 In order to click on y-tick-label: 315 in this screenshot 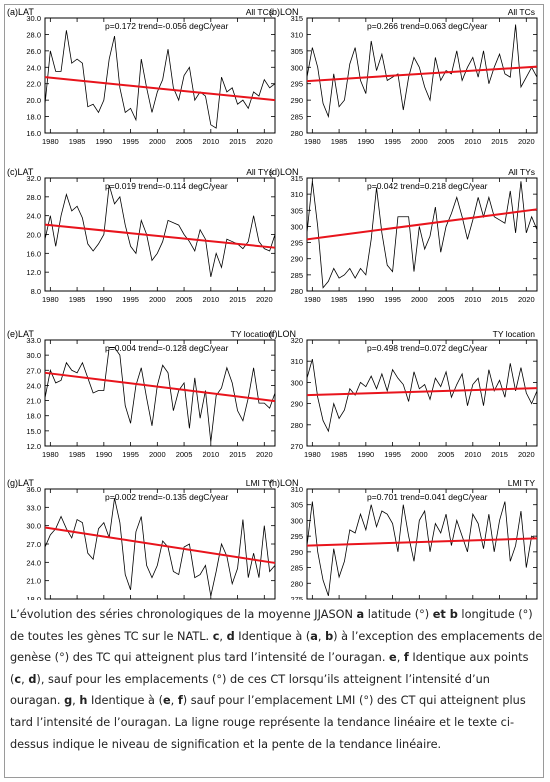, I will do `click(296, 18)`.